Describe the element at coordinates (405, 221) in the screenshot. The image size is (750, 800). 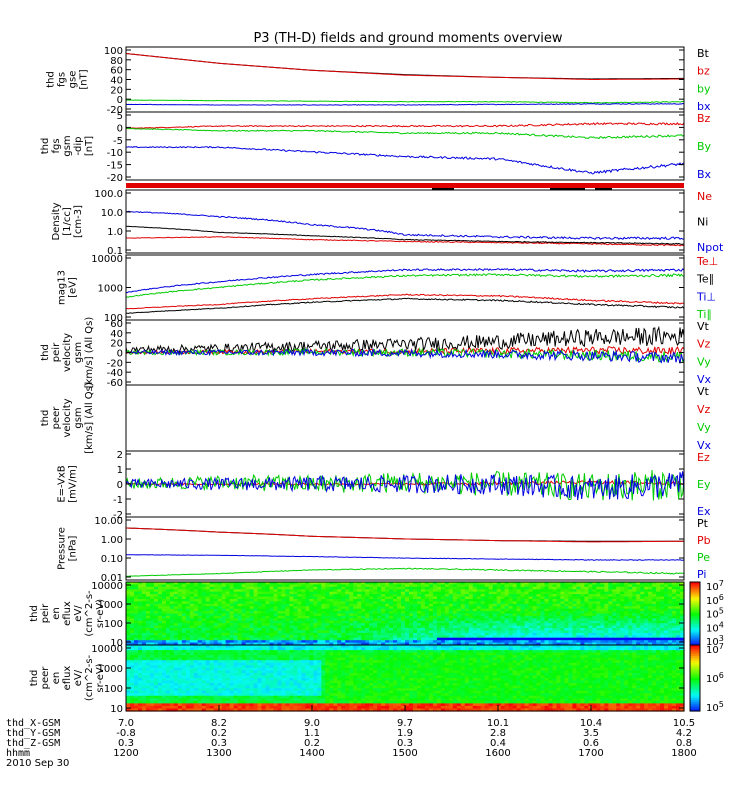
I see `panel-frame` at that location.